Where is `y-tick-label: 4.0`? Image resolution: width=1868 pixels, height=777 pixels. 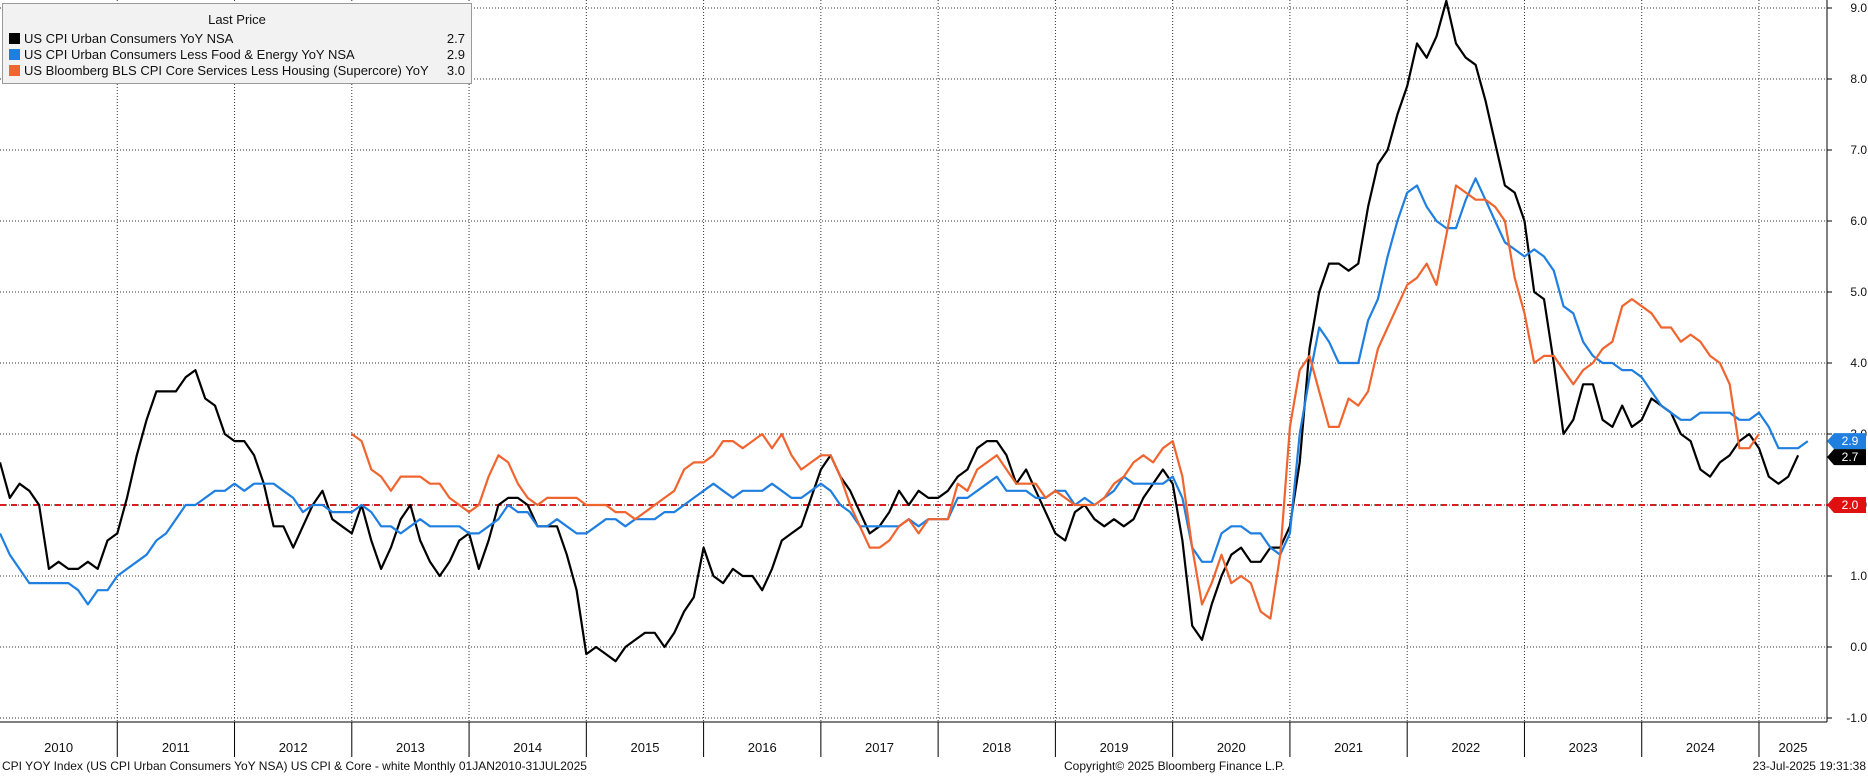
y-tick-label: 4.0 is located at coordinates (1858, 363).